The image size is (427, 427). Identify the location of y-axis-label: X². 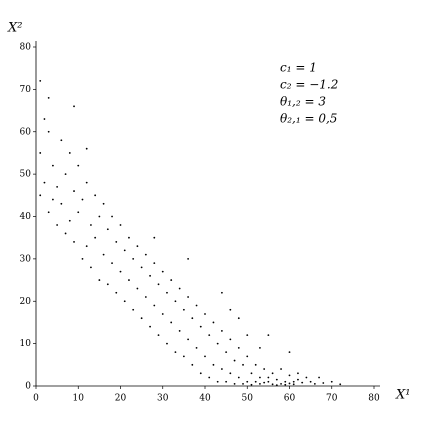
(14, 28).